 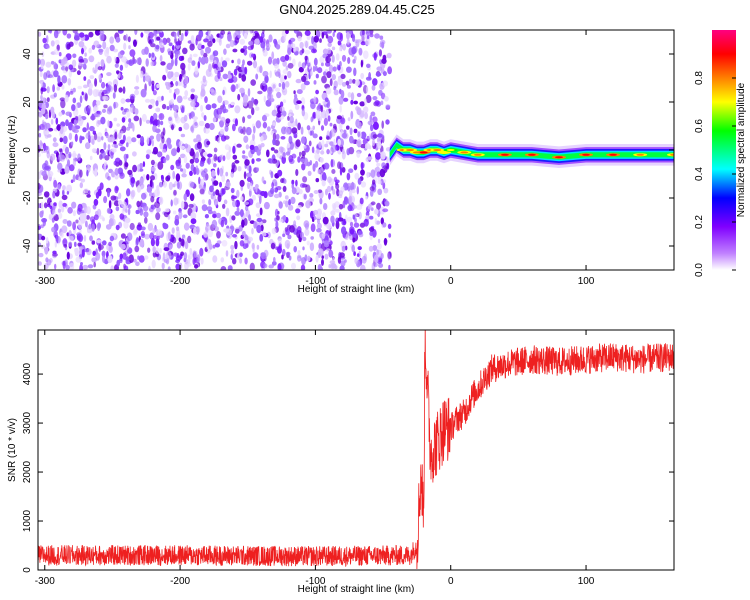 What do you see at coordinates (451, 281) in the screenshot?
I see `spectrogram-x-tick-label: 0` at bounding box center [451, 281].